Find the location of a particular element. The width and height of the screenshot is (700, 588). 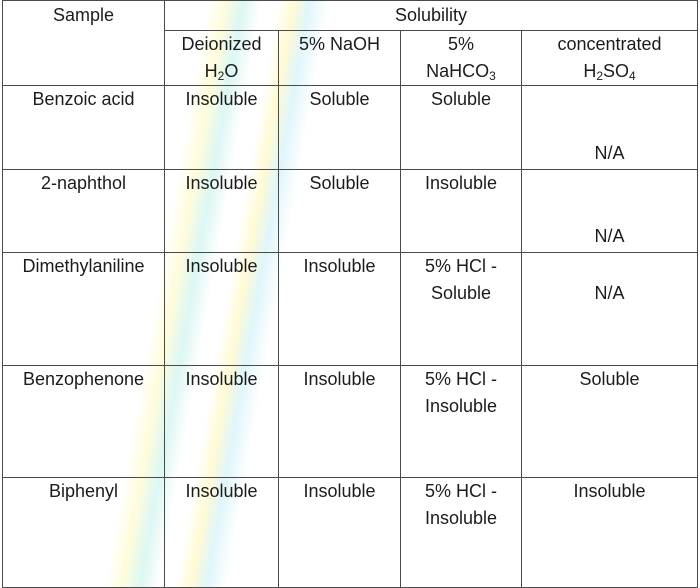

cell-nahco3: 5% HCl - Soluble is located at coordinates (461, 309).